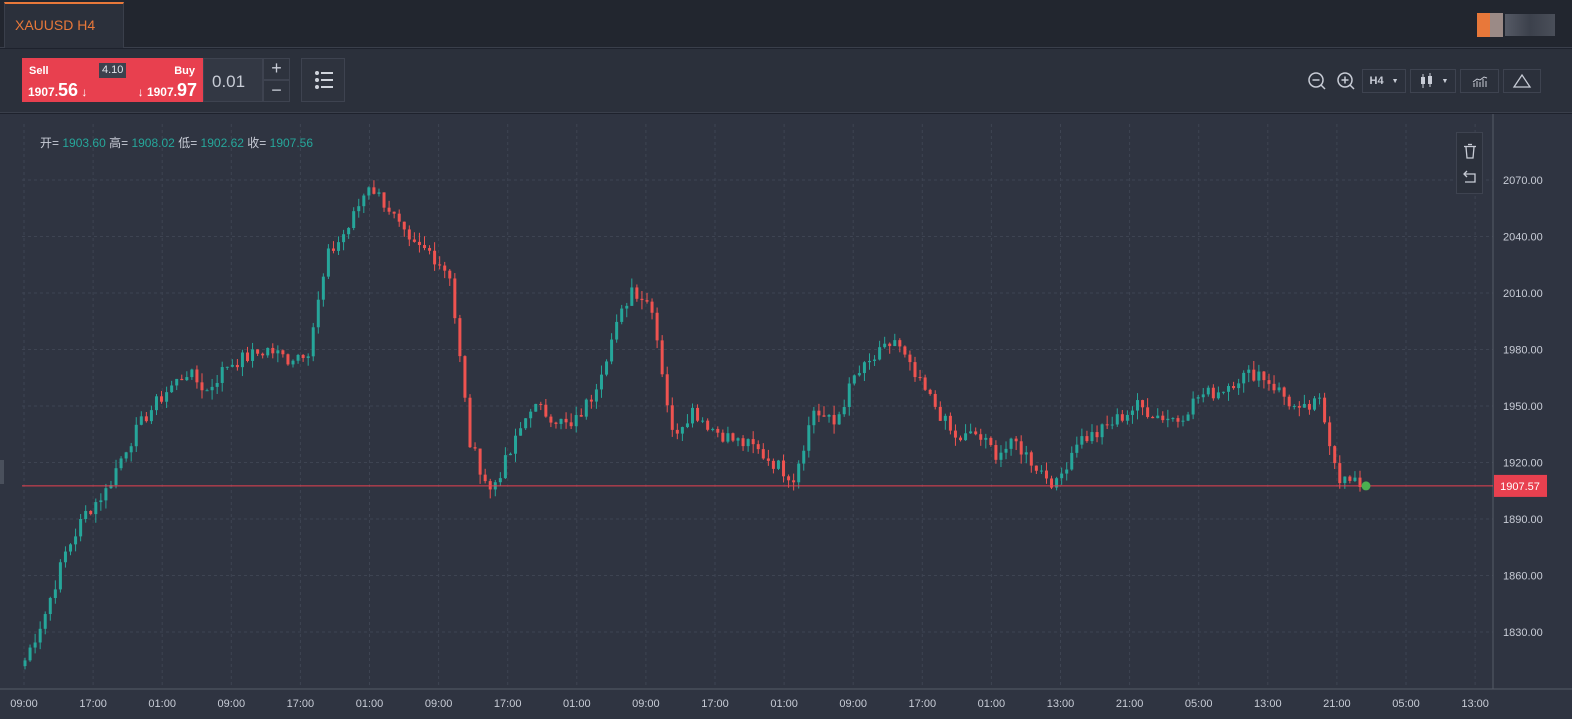 The image size is (1572, 719). Describe the element at coordinates (323, 80) in the screenshot. I see `order-list-button` at that location.